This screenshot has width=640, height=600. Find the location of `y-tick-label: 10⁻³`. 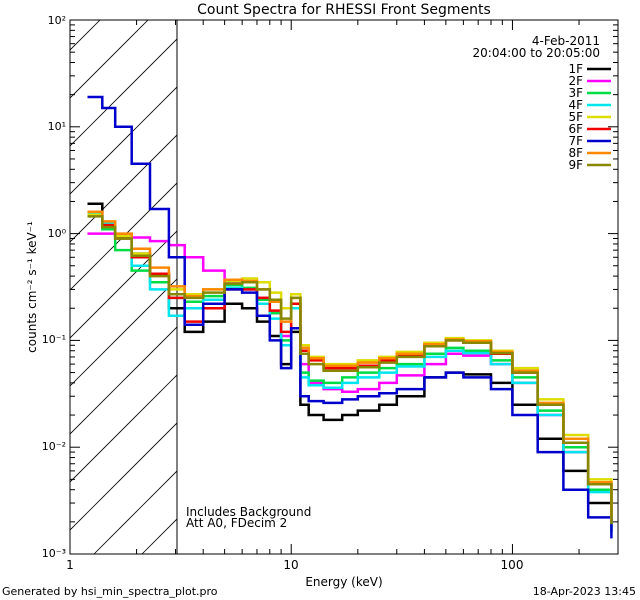

y-tick-label: 10⁻³ is located at coordinates (54, 553).